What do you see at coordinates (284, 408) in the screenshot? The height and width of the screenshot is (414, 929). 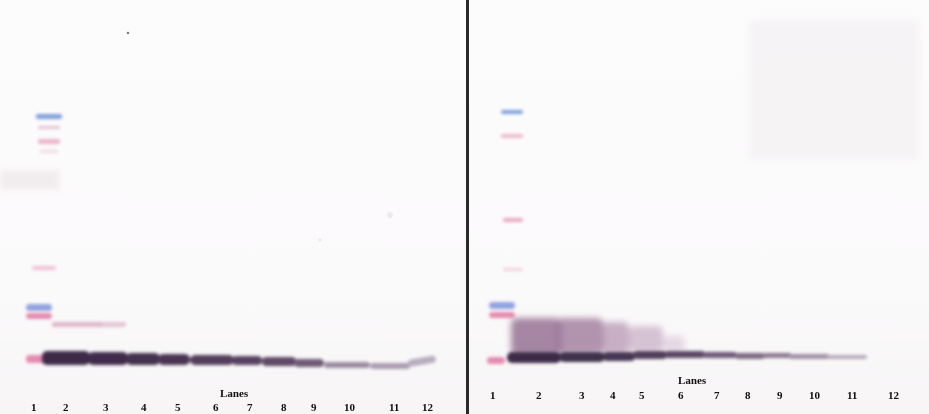 I see `lane-label-left: 8` at bounding box center [284, 408].